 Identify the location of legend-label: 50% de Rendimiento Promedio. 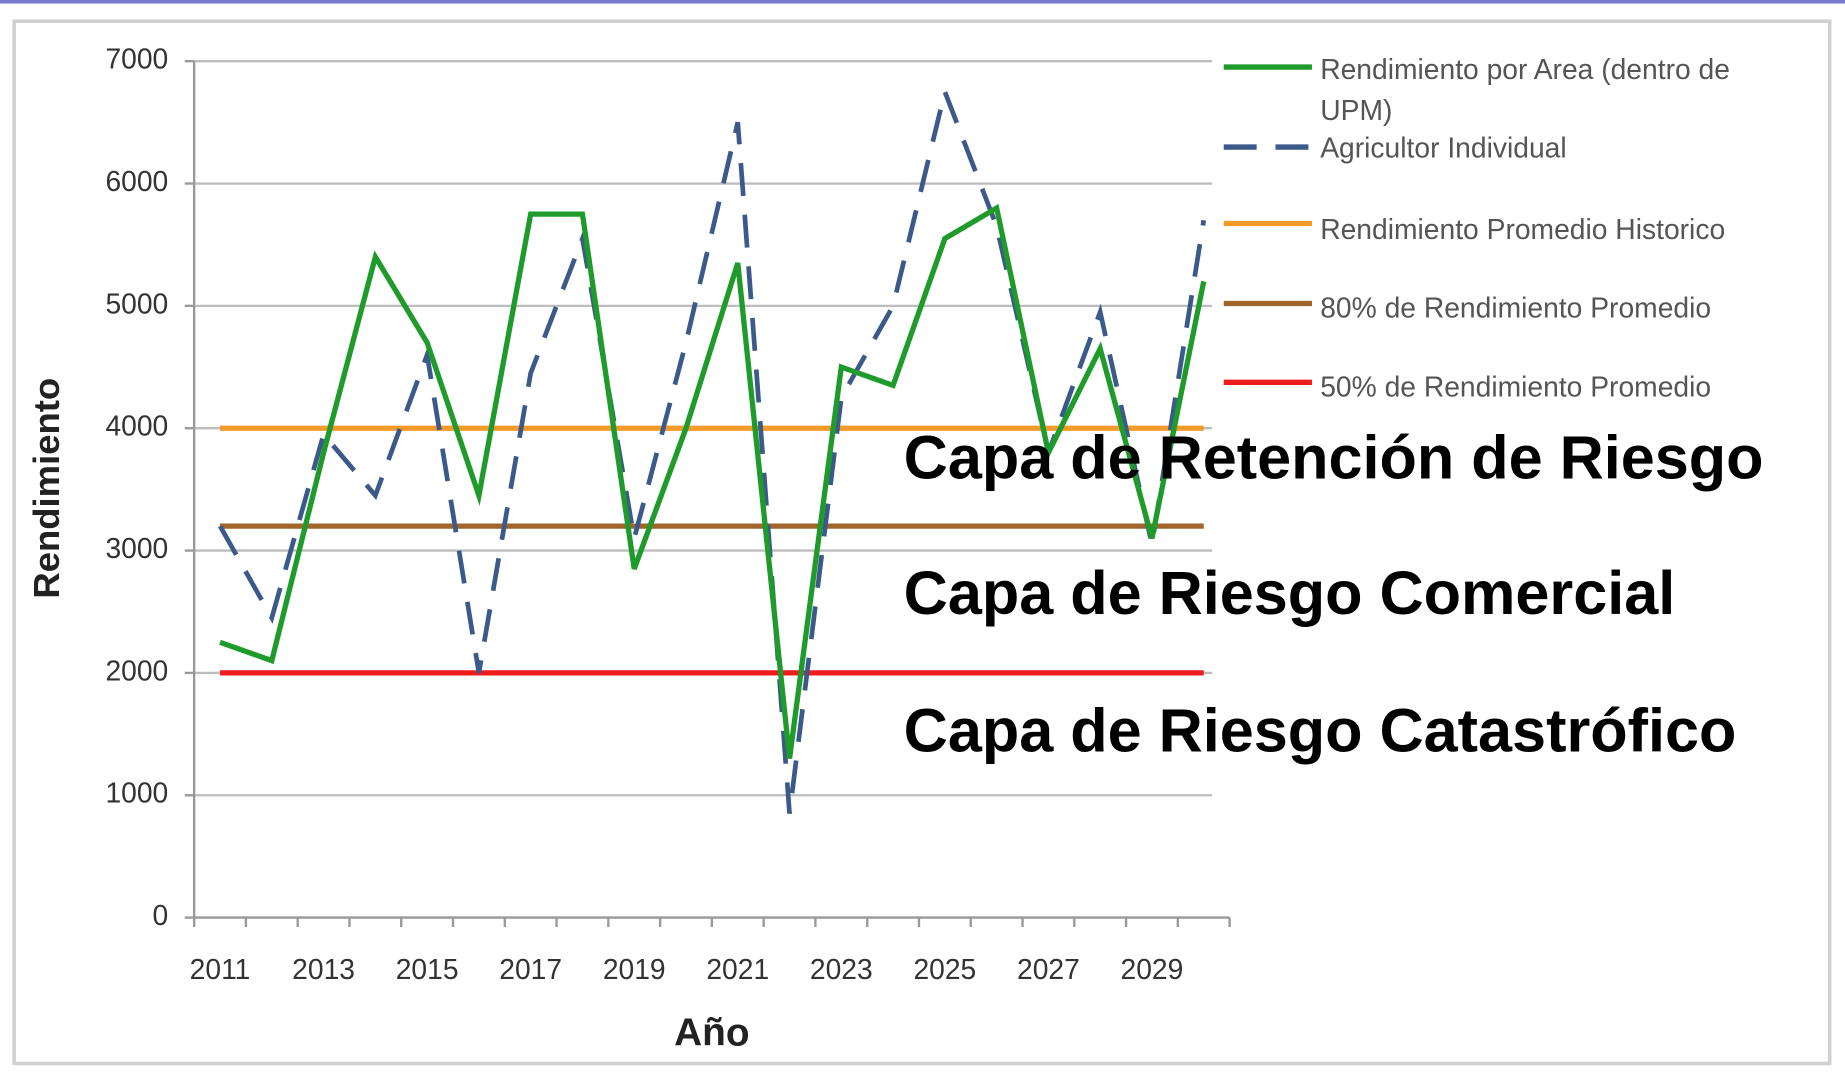
(1516, 387).